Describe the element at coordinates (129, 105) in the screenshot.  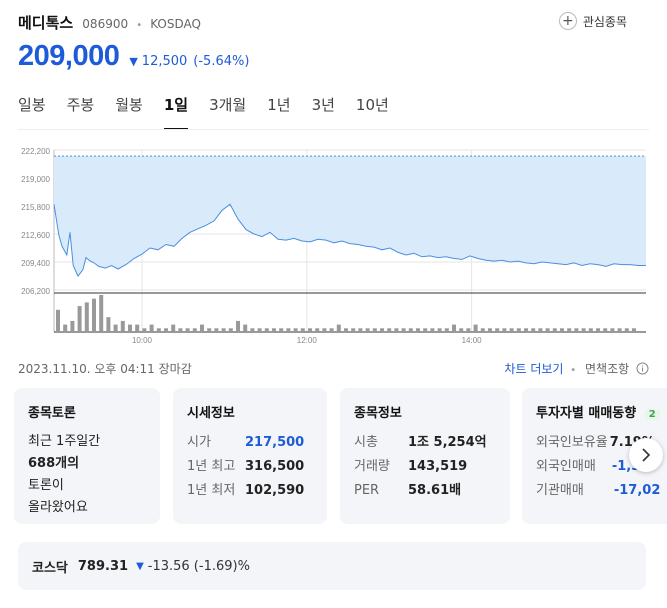
I see `tab-monthly: 월봉` at that location.